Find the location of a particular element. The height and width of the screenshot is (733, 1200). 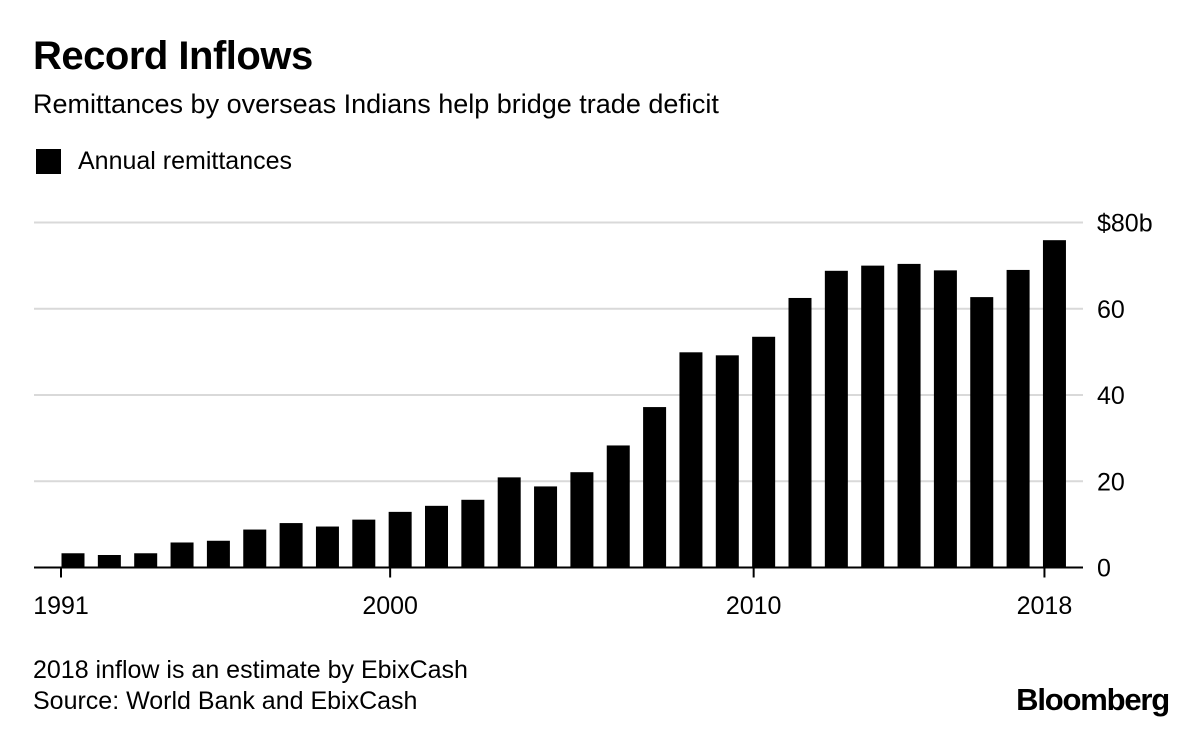

bar-2004 is located at coordinates (546, 527).